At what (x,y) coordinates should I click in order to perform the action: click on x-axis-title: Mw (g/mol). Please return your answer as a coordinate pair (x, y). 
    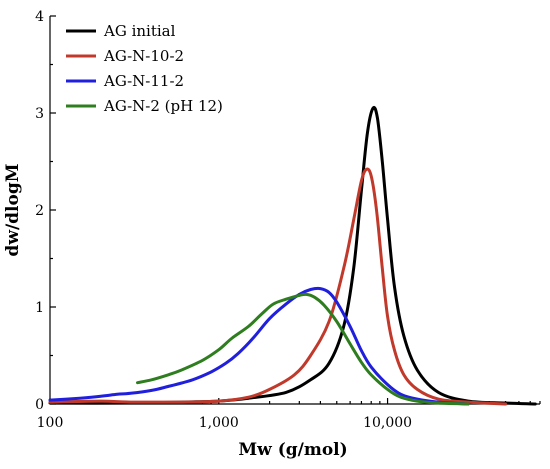
    Looking at the image, I should click on (292, 450).